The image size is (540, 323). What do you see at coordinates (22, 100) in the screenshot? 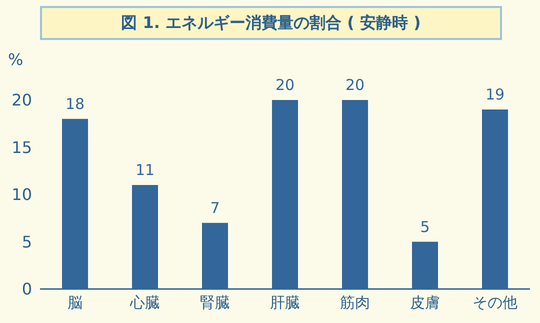
I see `y-tick-label: 20` at bounding box center [22, 100].